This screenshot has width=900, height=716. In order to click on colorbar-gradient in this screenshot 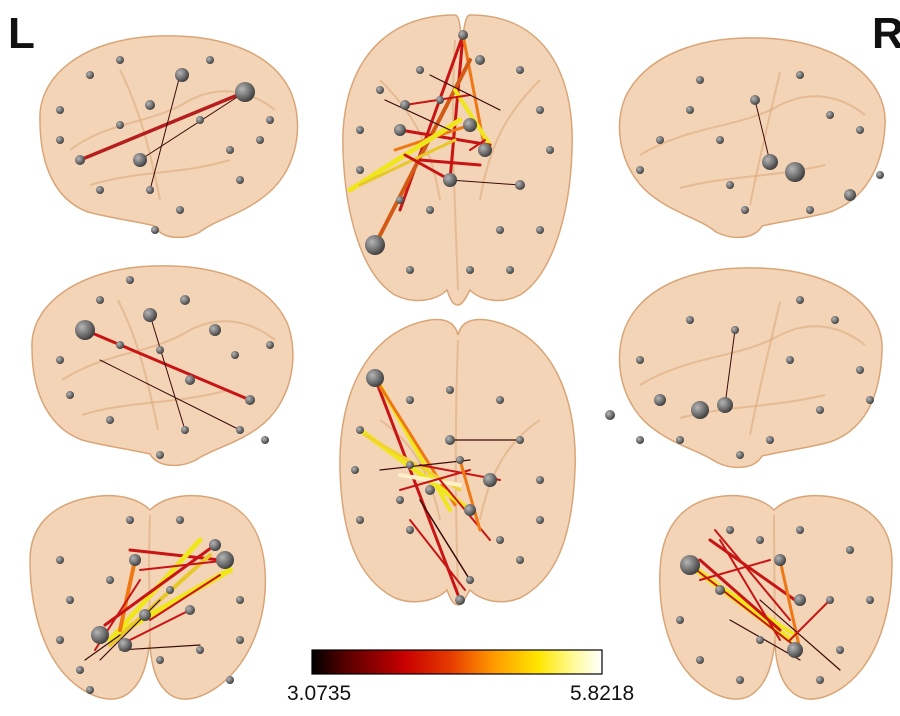, I will do `click(457, 662)`.